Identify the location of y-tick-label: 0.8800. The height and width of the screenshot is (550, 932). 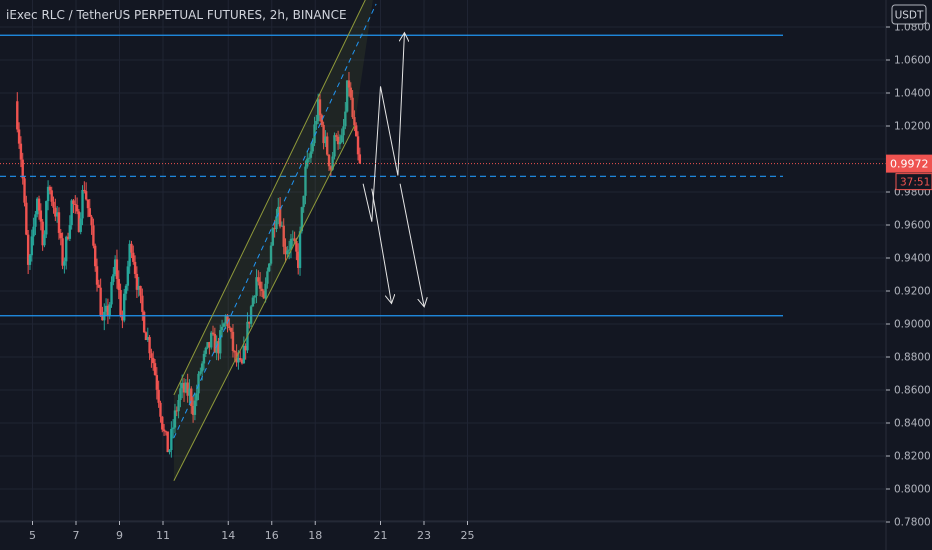
(912, 358).